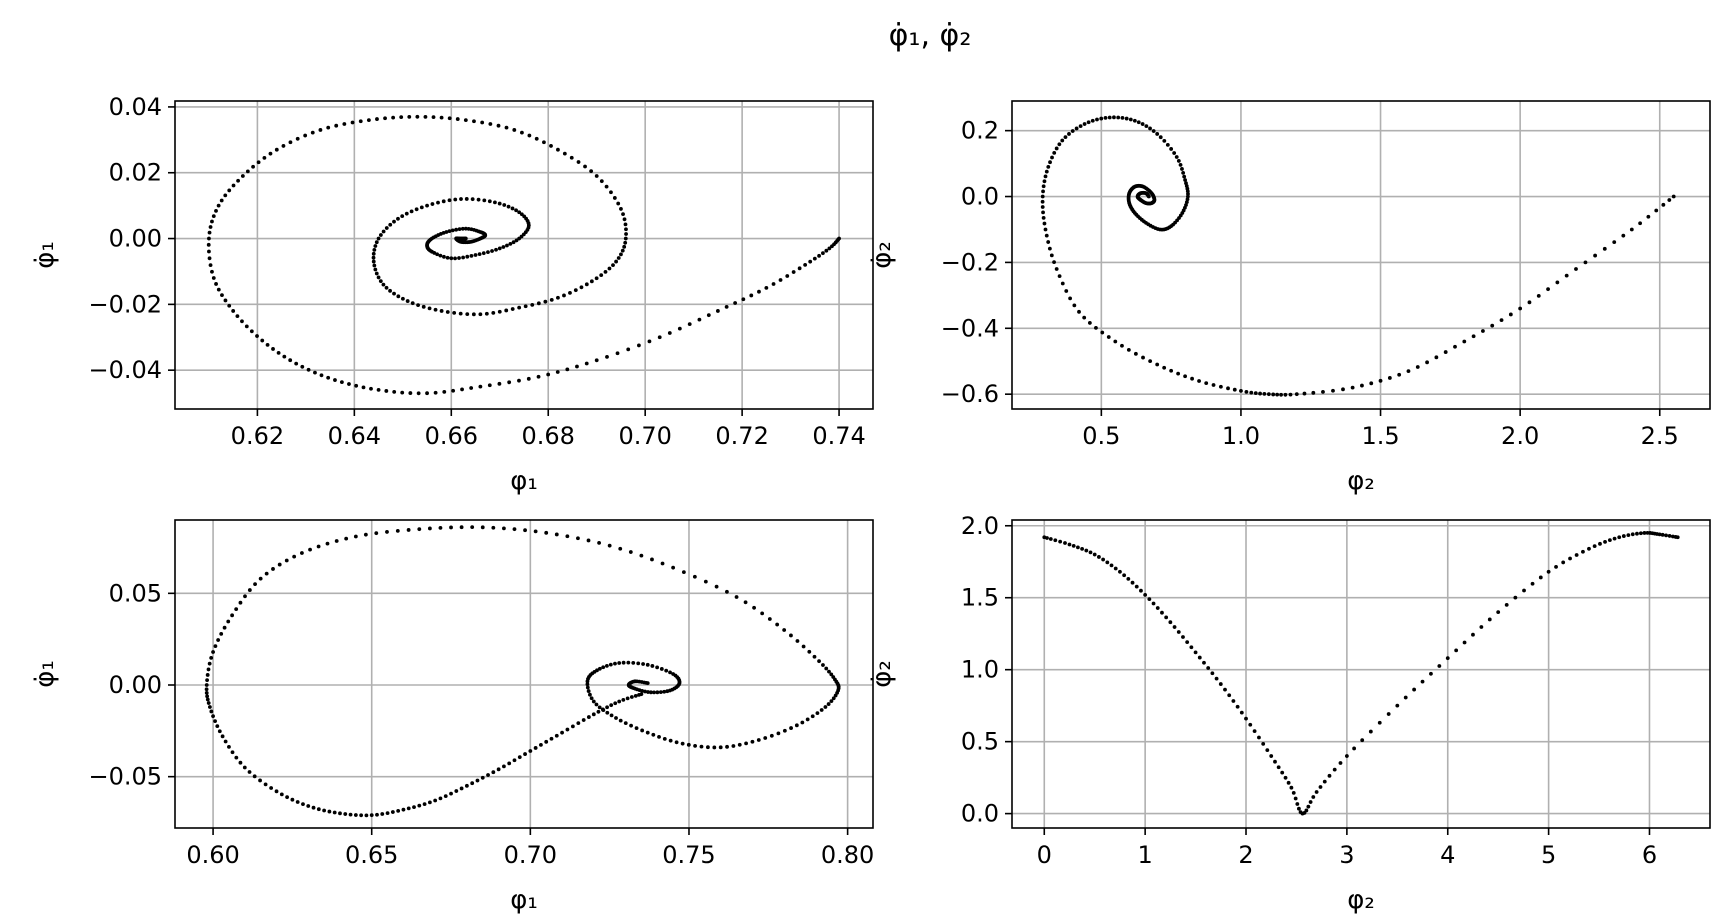 The width and height of the screenshot is (1723, 921). Describe the element at coordinates (451, 436) in the screenshot. I see `x-tick-label: 0.66` at that location.